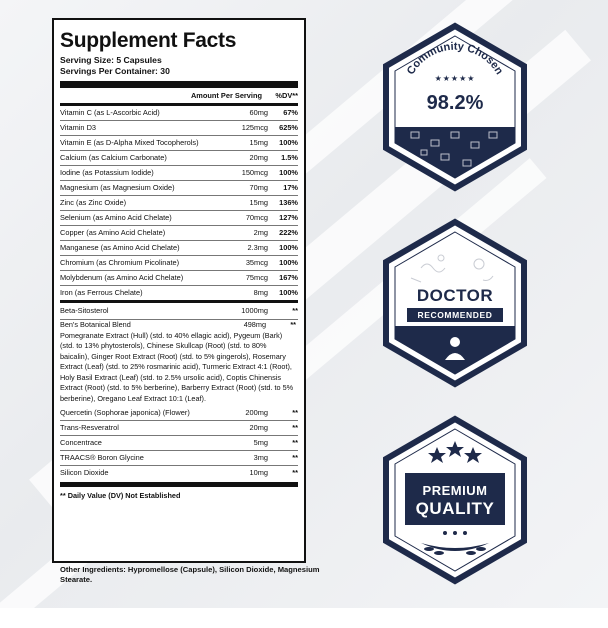 The height and width of the screenshot is (628, 608). Describe the element at coordinates (288, 277) in the screenshot. I see `row-dv: 167%` at that location.